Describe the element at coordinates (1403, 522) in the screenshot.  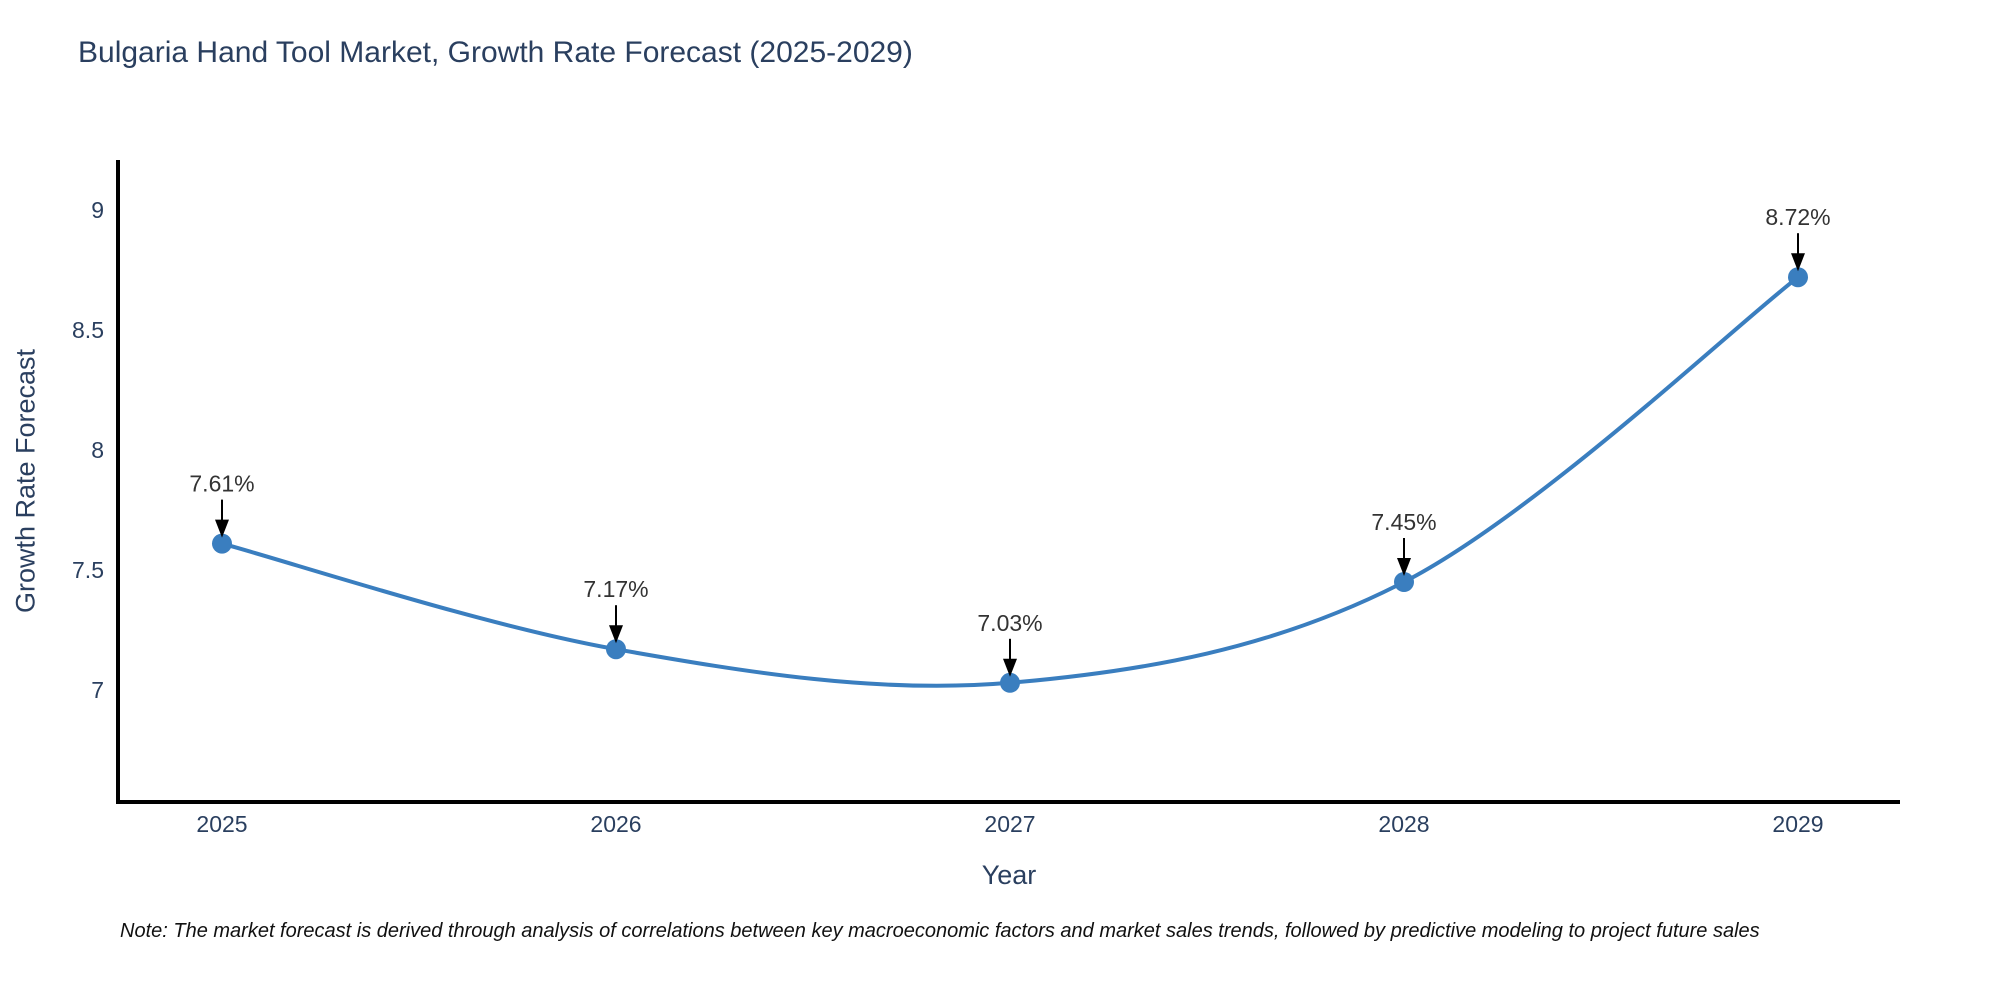
I see `data-point-label: 7.45%` at that location.